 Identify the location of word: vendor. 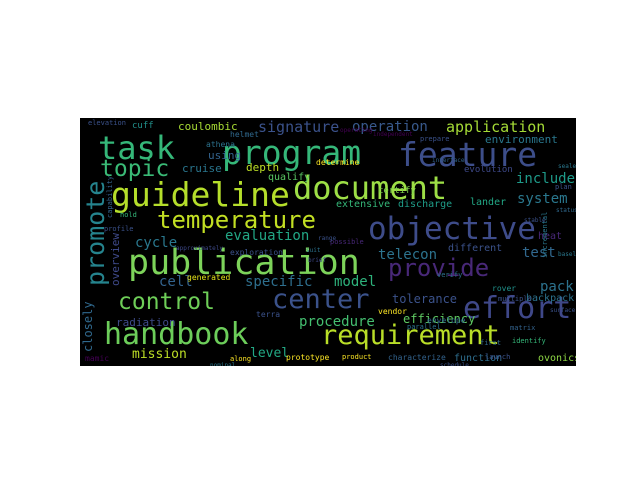
(392, 311).